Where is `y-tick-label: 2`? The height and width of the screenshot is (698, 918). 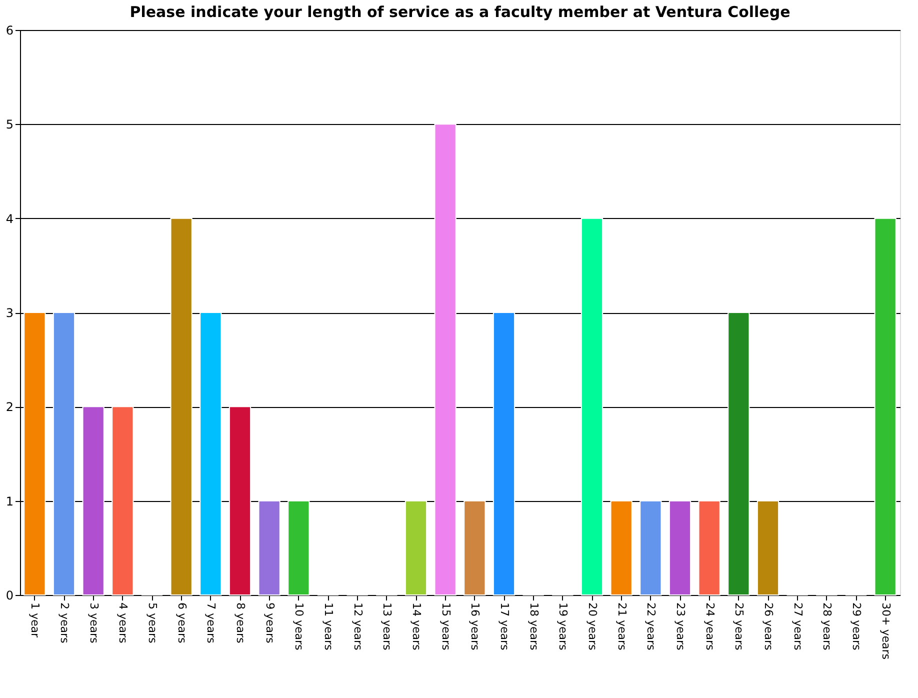 y-tick-label: 2 is located at coordinates (10, 407).